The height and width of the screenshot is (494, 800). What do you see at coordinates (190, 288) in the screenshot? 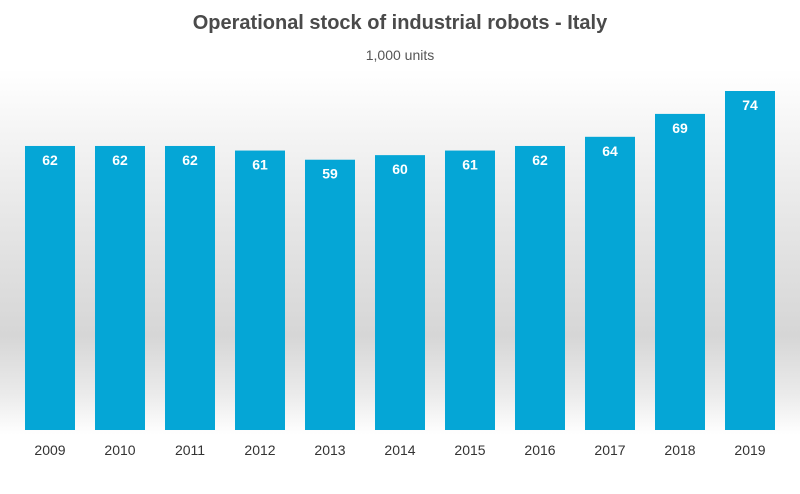
I see `bar-2011` at bounding box center [190, 288].